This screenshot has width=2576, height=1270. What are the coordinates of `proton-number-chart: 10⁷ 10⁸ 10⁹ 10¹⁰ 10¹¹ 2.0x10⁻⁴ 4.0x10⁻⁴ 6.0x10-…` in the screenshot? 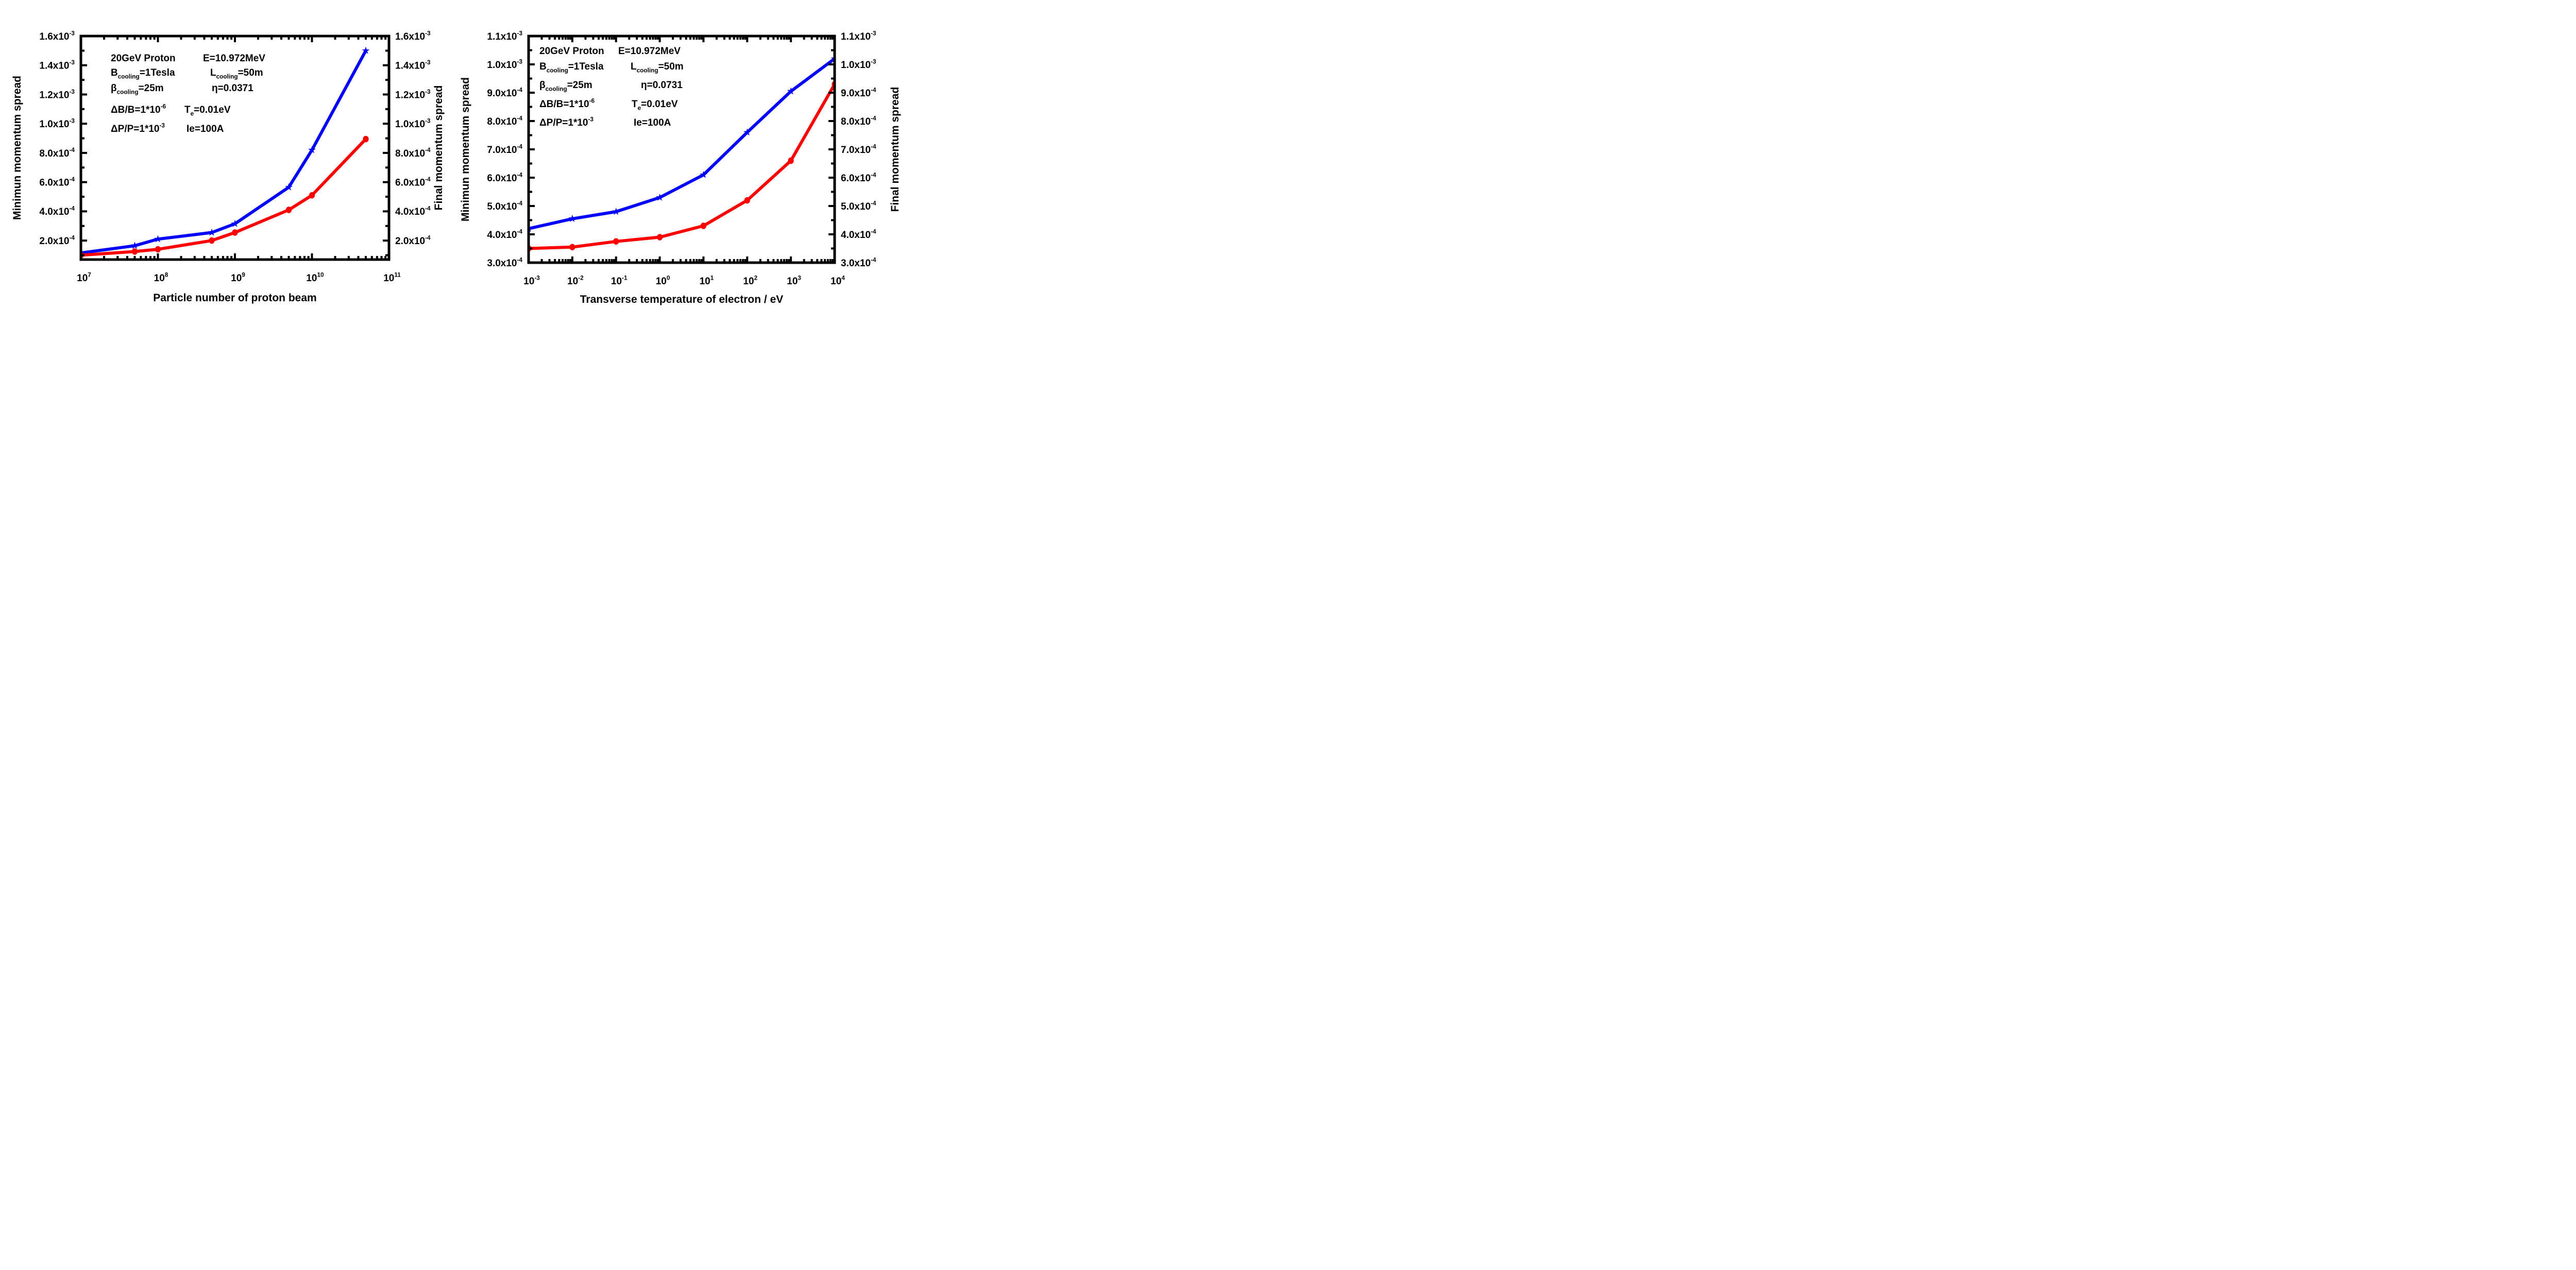 It's located at (228, 166).